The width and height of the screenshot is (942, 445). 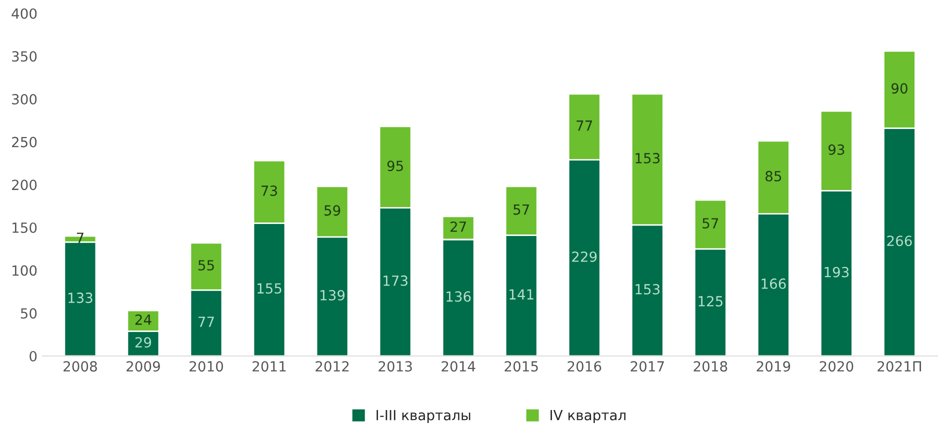 What do you see at coordinates (24, 13) in the screenshot?
I see `y-tick-label: 400` at bounding box center [24, 13].